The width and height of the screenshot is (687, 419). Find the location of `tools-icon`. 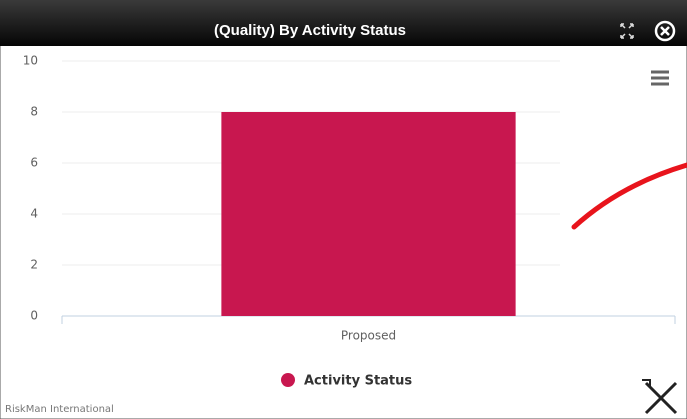

tools-icon is located at coordinates (660, 397).